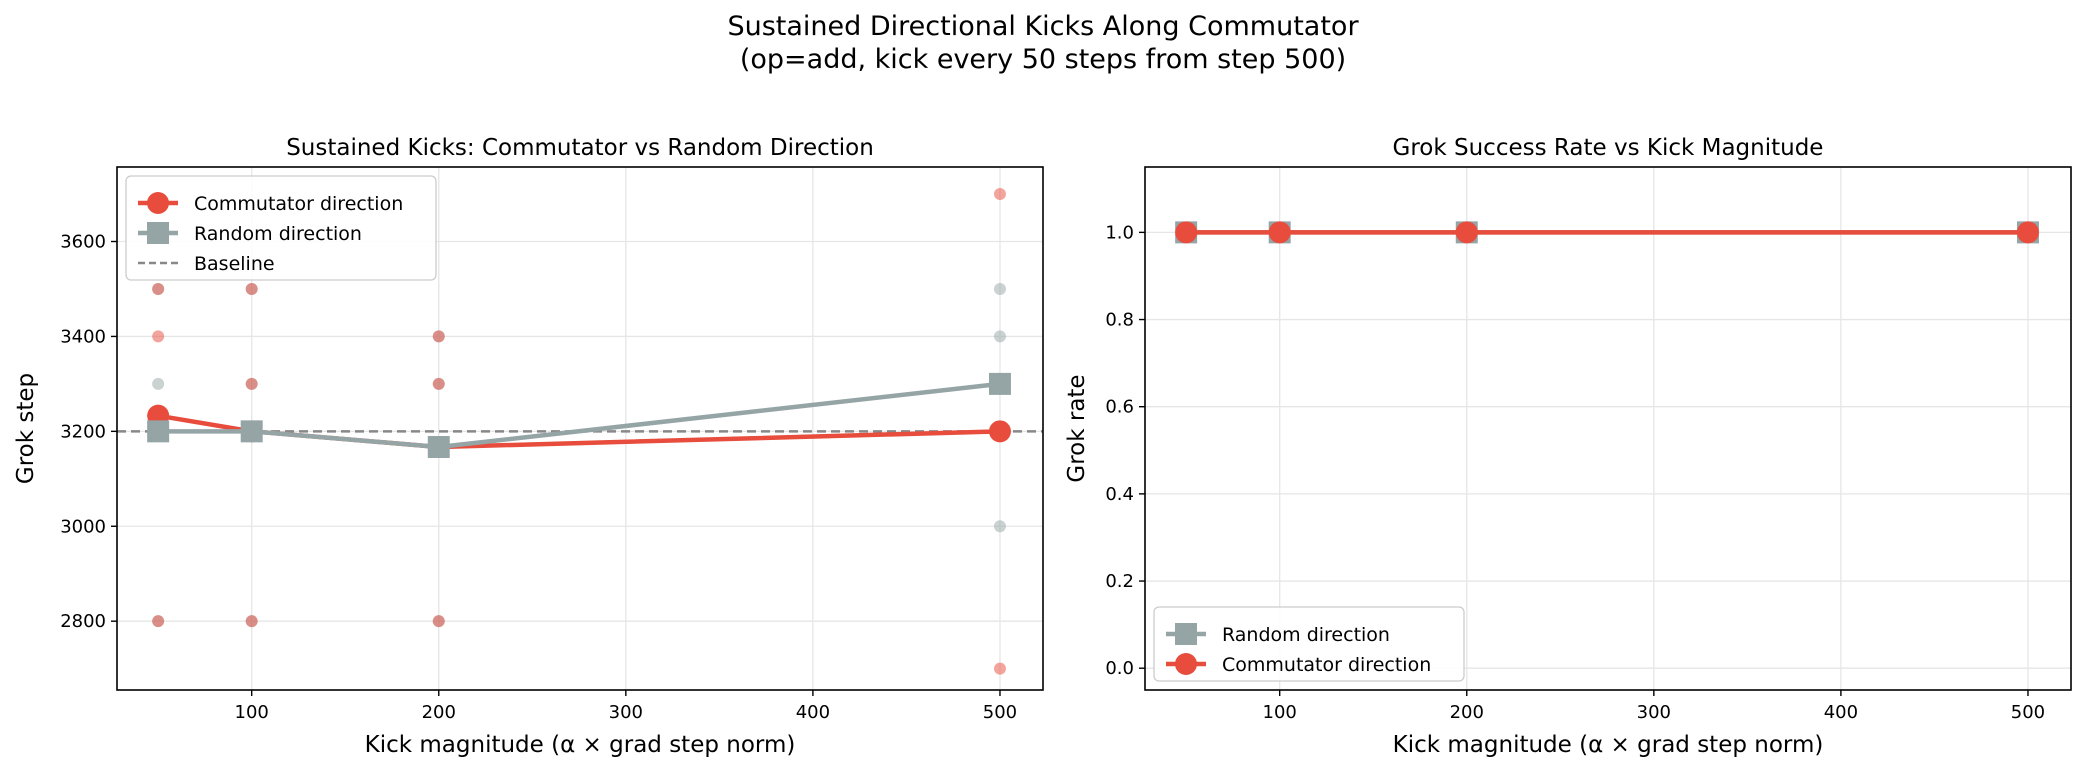 This screenshot has height=773, width=2086. I want to click on y-tick-label: 2800, so click(83, 621).